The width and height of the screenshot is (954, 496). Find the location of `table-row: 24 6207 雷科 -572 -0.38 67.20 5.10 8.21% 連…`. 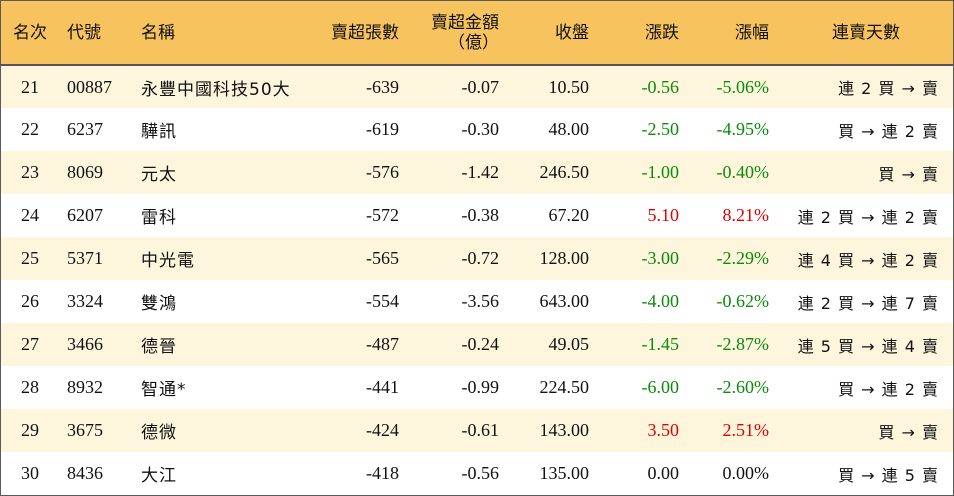

table-row: 24 6207 雷科 -572 -0.38 67.20 5.10 8.21% 連… is located at coordinates (477, 215).